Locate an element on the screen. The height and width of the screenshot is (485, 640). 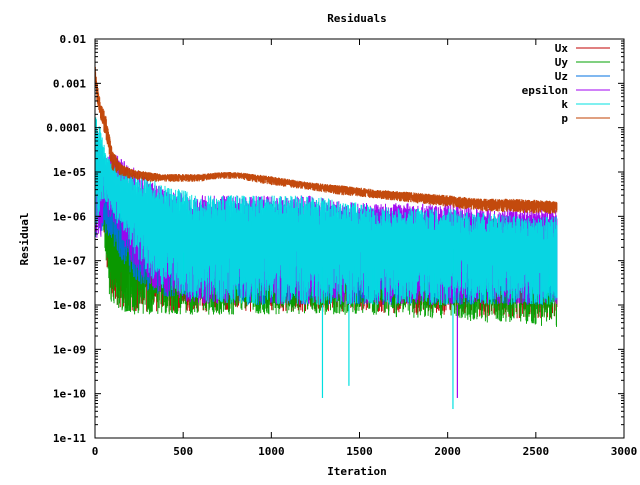
legend-label-k: k is located at coordinates (564, 104).